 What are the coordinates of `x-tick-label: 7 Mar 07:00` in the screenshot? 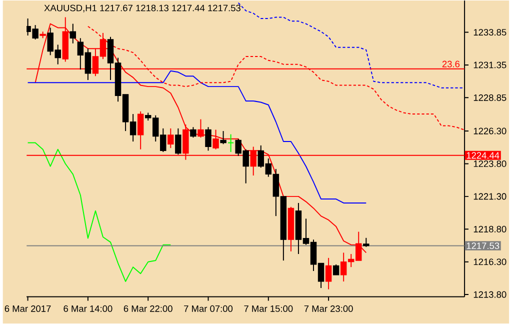 It's located at (208, 309).